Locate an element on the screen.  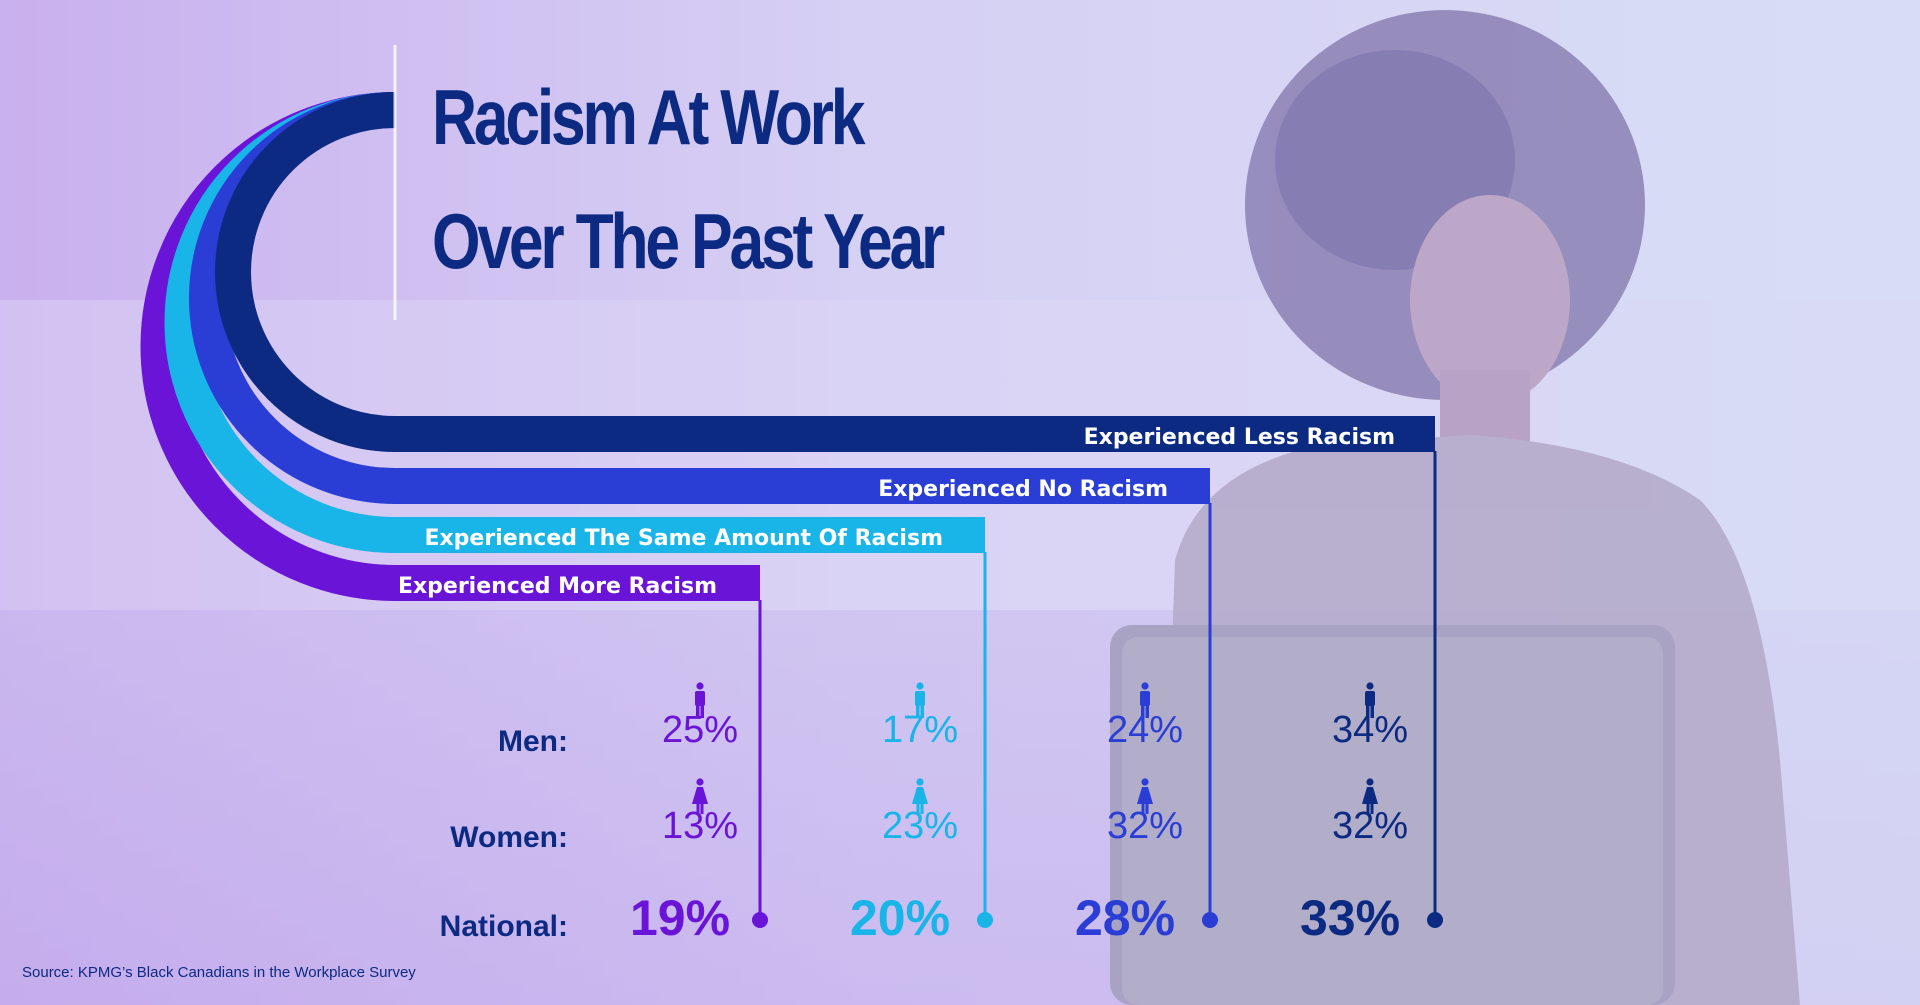
band-label-4: Experienced Less Racism is located at coordinates (1239, 437).